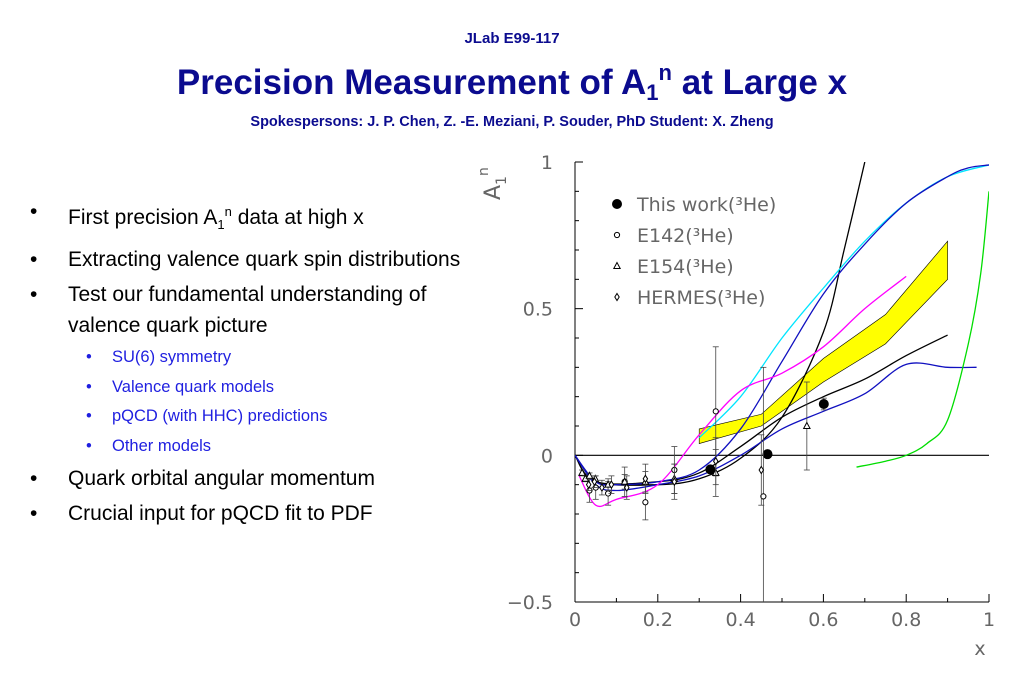  I want to click on x-tick-label: 0.6, so click(823, 620).